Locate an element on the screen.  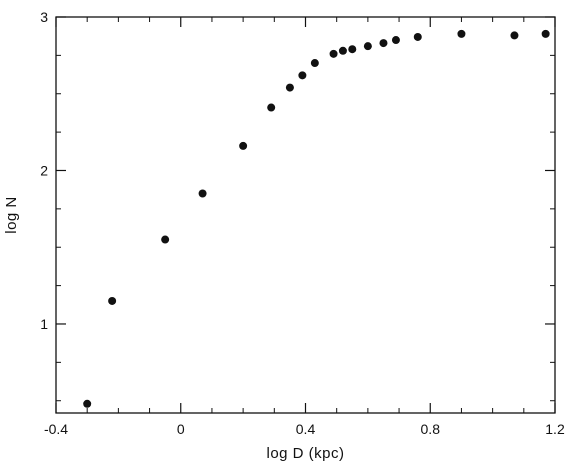
x-tick-label: -0.4 is located at coordinates (56, 429).